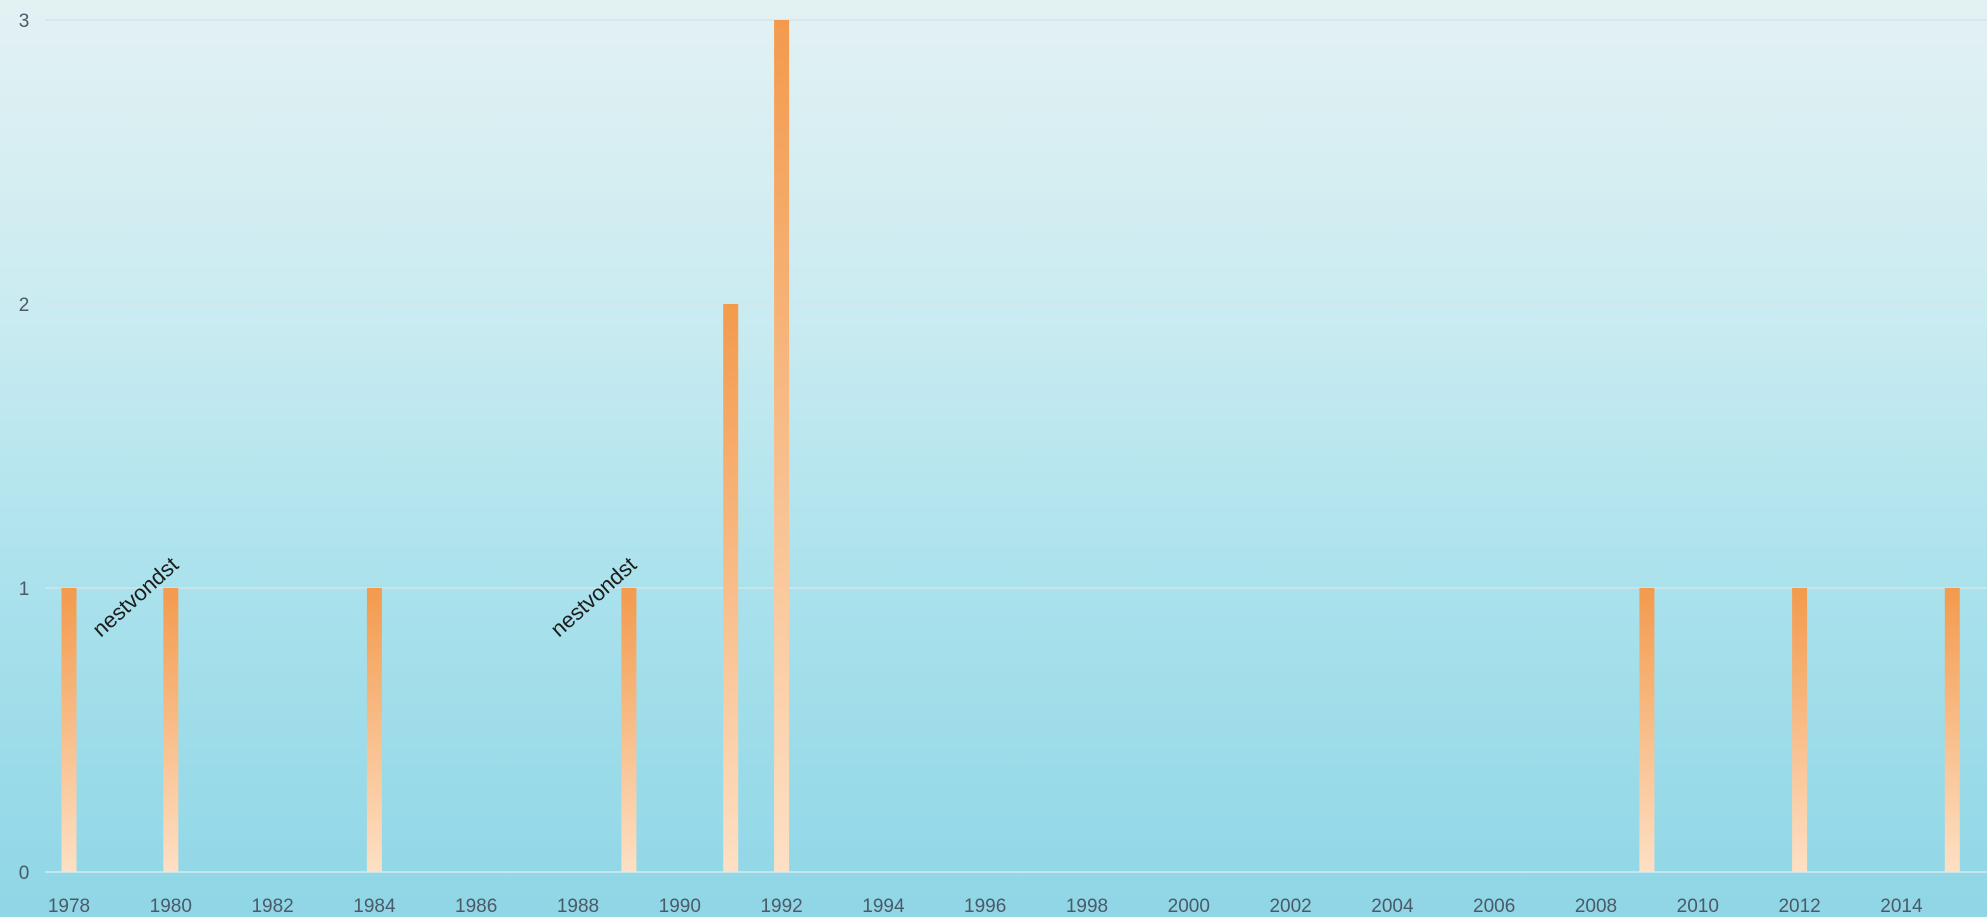  I want to click on bar-2015, so click(1952, 730).